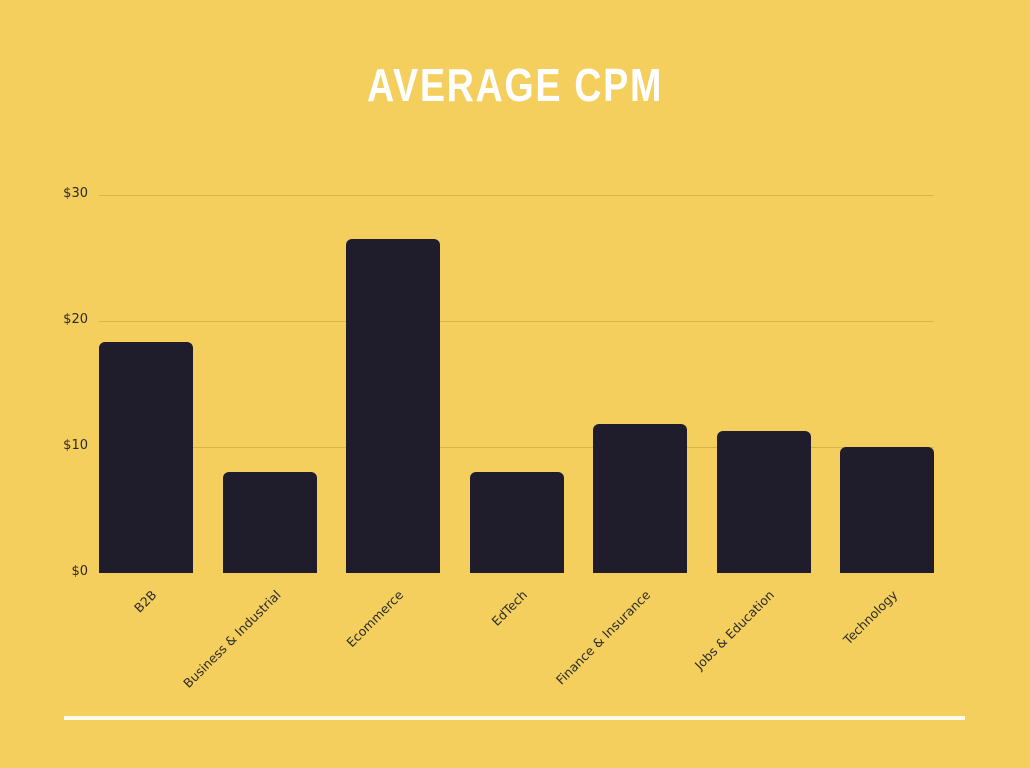 This screenshot has height=768, width=1030. I want to click on footer-divider, so click(514, 718).